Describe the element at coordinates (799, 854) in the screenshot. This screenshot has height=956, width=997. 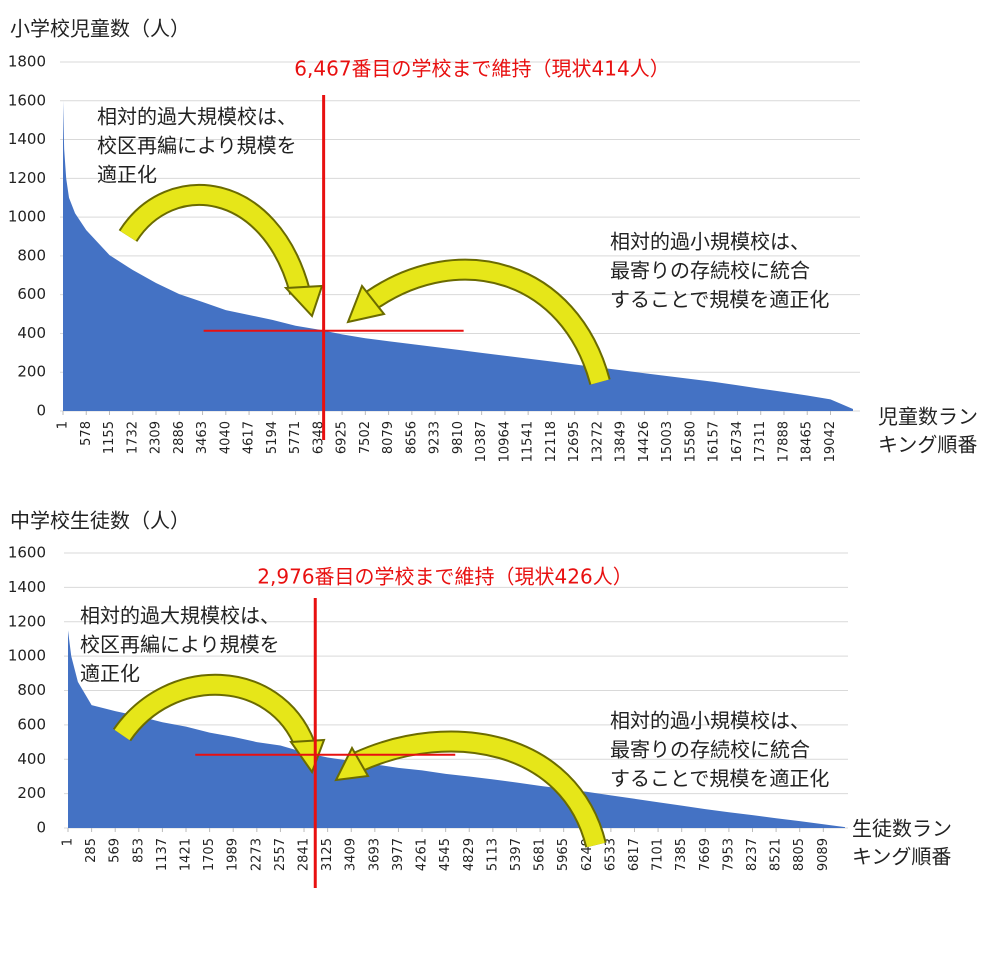
I see `x-tick-label: 8805` at that location.